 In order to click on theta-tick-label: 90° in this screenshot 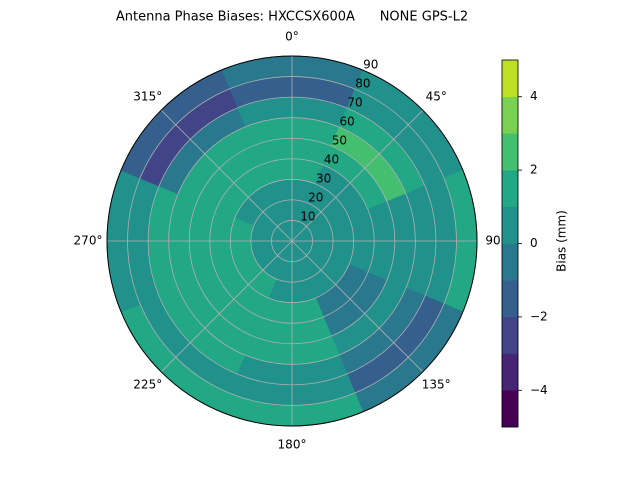, I will do `click(495, 241)`.